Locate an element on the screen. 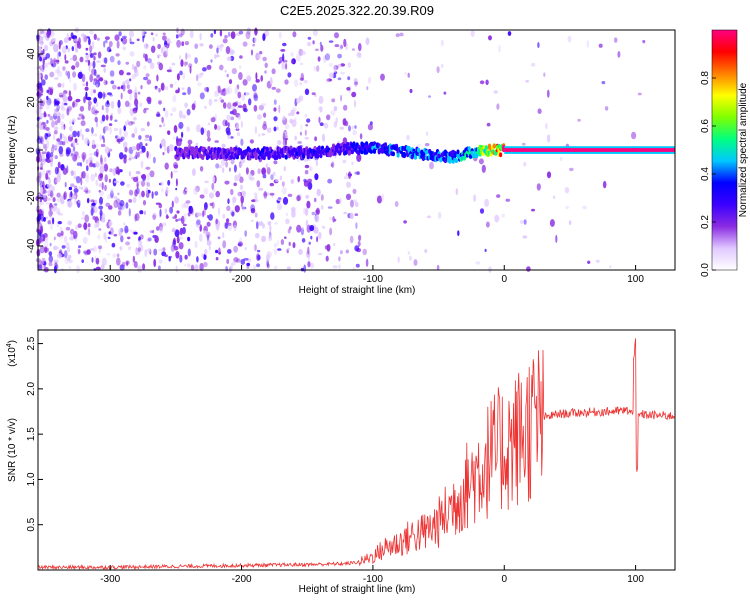  y-tick-label: 20 is located at coordinates (31, 102).